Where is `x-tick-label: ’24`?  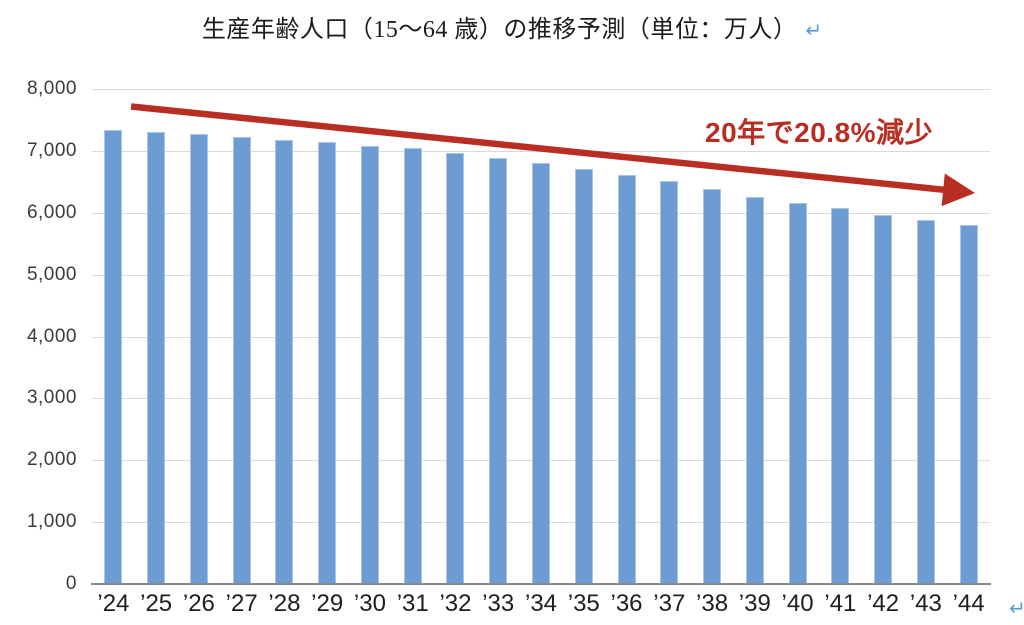 x-tick-label: ’24 is located at coordinates (113, 603).